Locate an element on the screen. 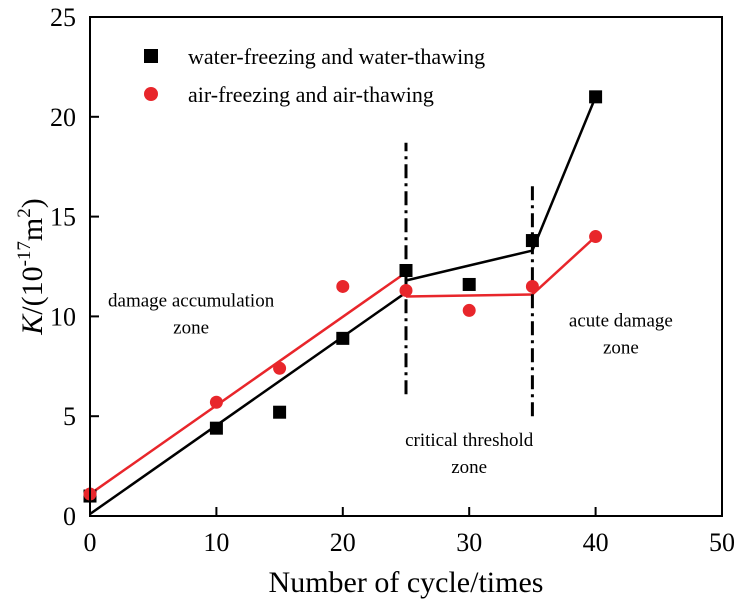 Image resolution: width=750 pixels, height=607 pixels. y-axis-prefix: /(10 is located at coordinates (32, 290).